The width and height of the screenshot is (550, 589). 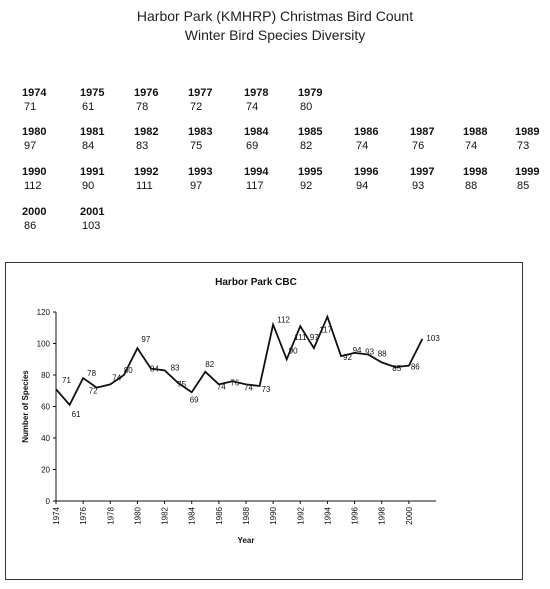 What do you see at coordinates (144, 186) in the screenshot?
I see `species-count: 111` at bounding box center [144, 186].